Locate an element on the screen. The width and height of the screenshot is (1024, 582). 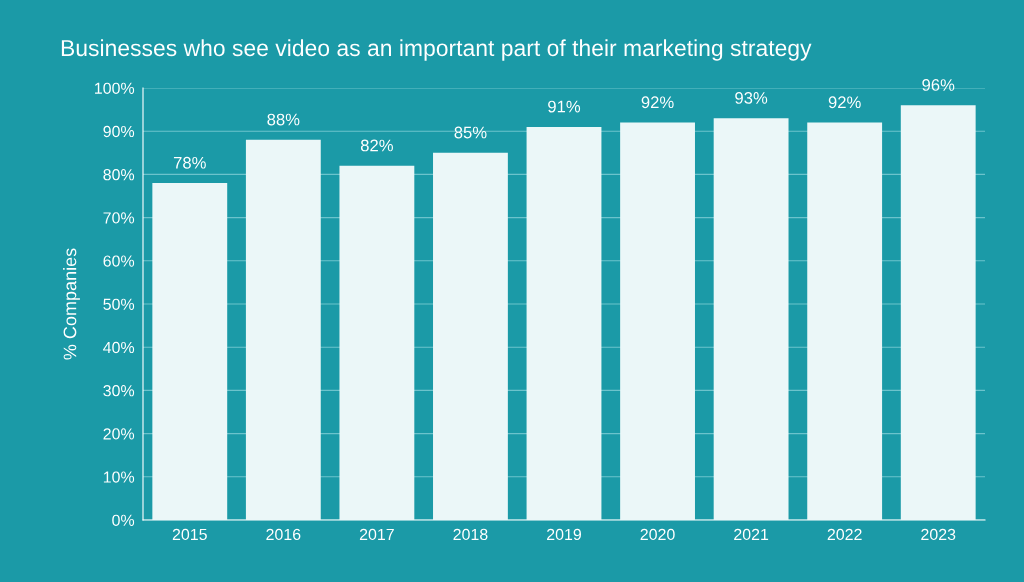
x-tick-label: 2020 is located at coordinates (657, 534).